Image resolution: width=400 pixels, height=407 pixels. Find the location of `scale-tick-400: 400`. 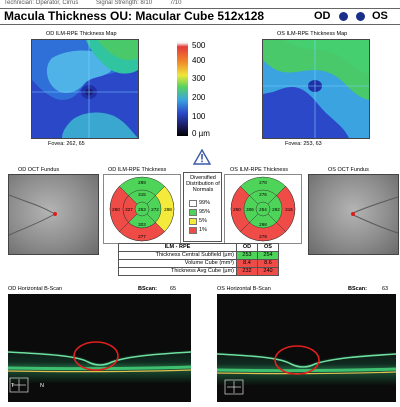

scale-tick-400: 400 is located at coordinates (199, 60).